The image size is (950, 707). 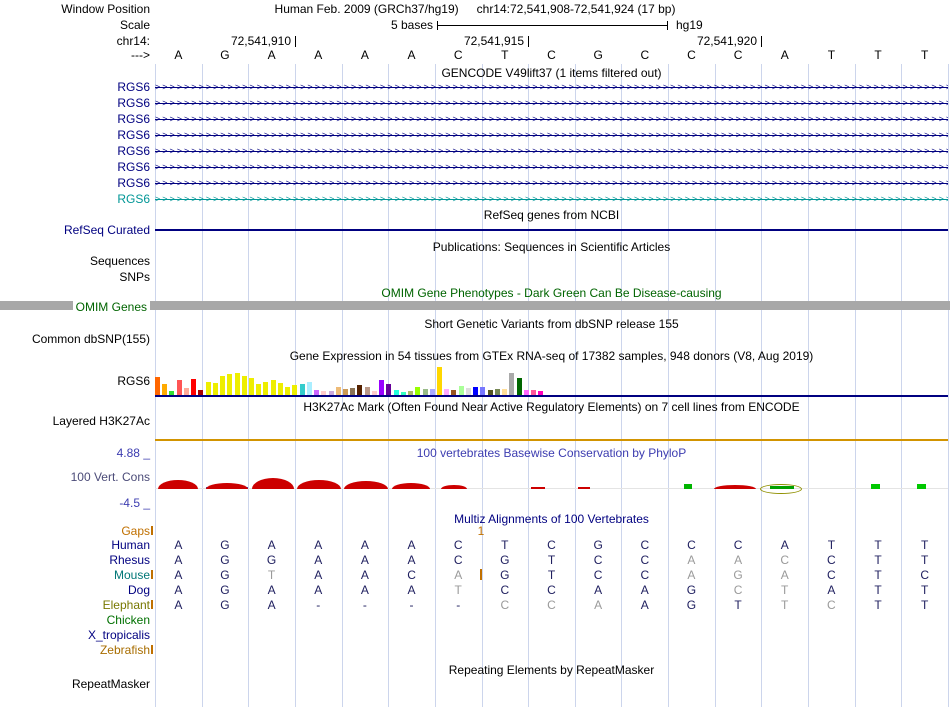 I want to click on species-label-mouse: Mouse, so click(x=131, y=575).